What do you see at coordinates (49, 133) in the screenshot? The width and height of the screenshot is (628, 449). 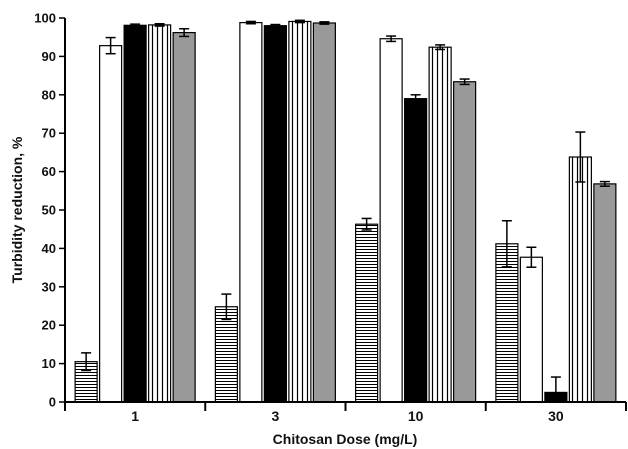 I see `y-tick-label: 70` at bounding box center [49, 133].